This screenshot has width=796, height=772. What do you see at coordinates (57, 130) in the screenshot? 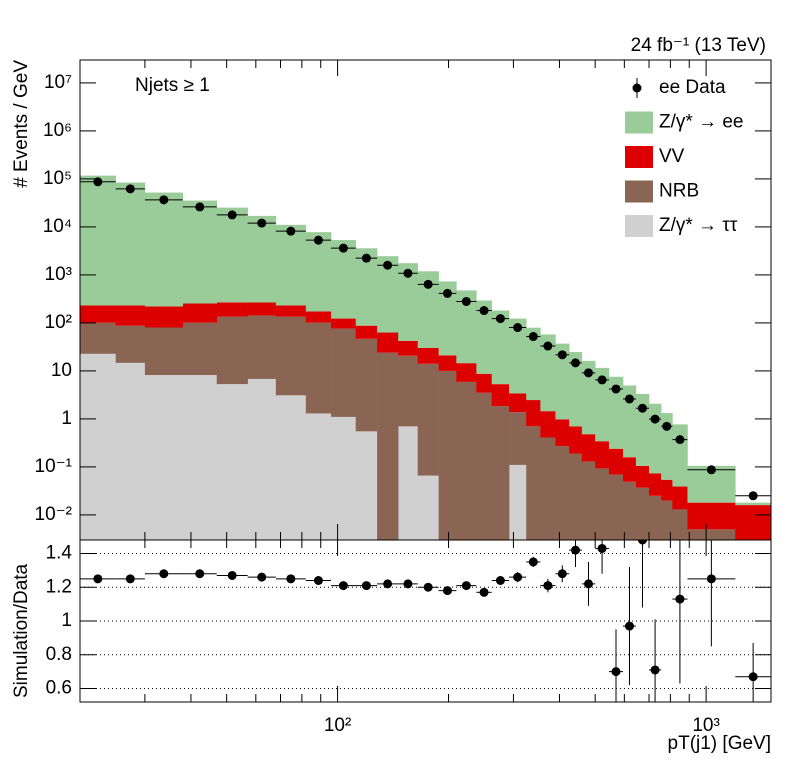
I see `y-tick-label: 10⁶` at bounding box center [57, 130].